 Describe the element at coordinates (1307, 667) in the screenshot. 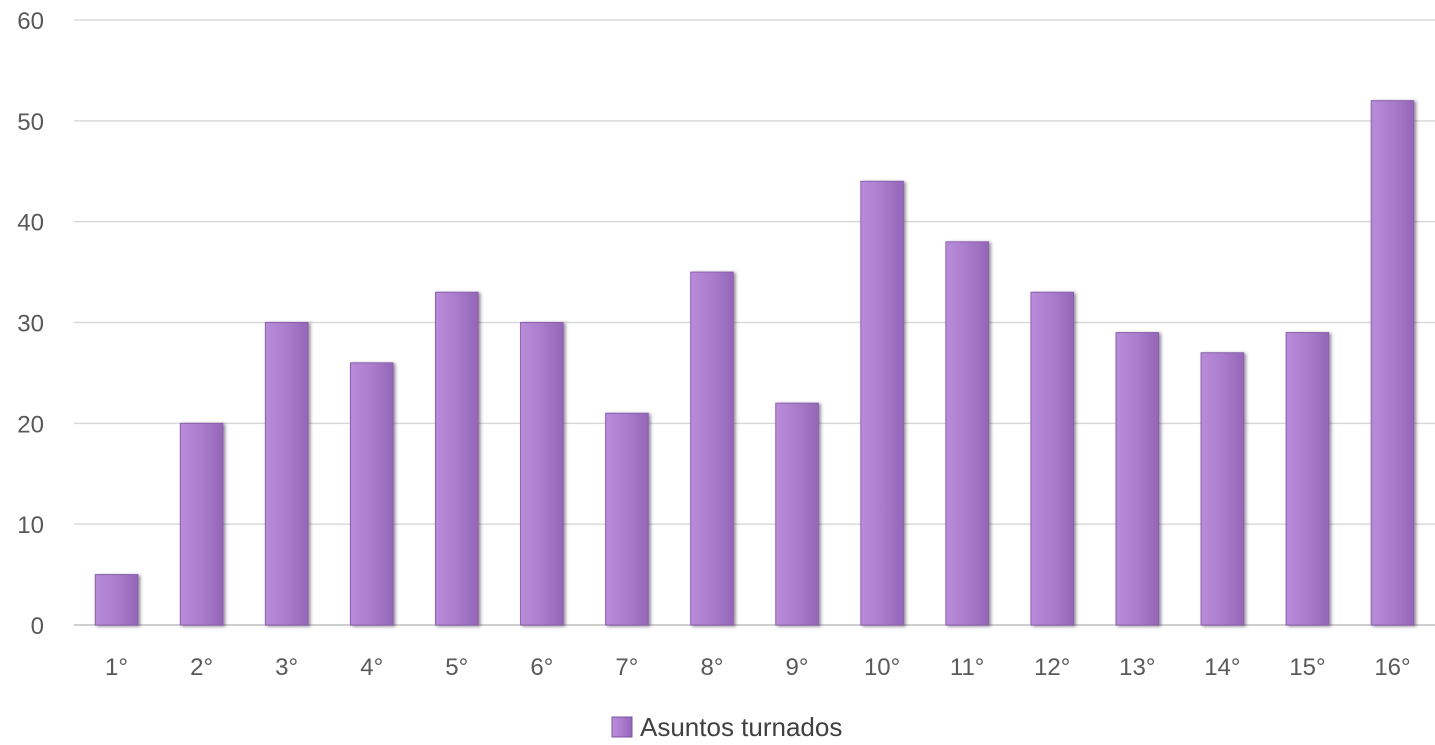

I see `x-tick-label: 15°` at that location.